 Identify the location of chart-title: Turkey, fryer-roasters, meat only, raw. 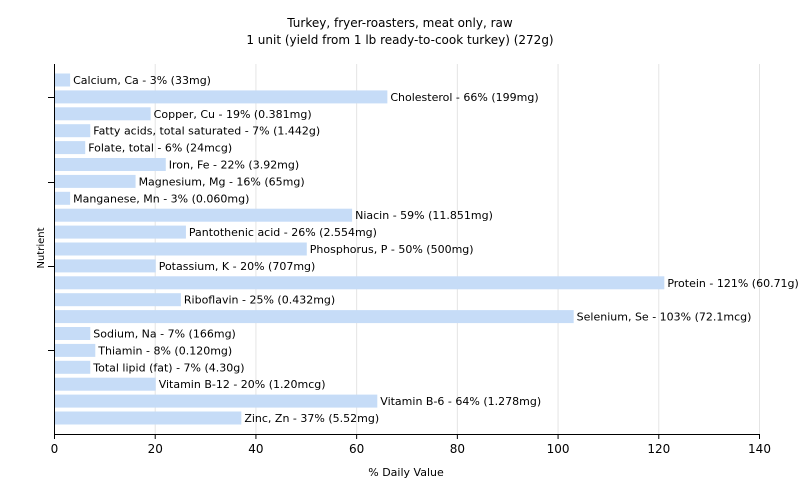
(399, 23).